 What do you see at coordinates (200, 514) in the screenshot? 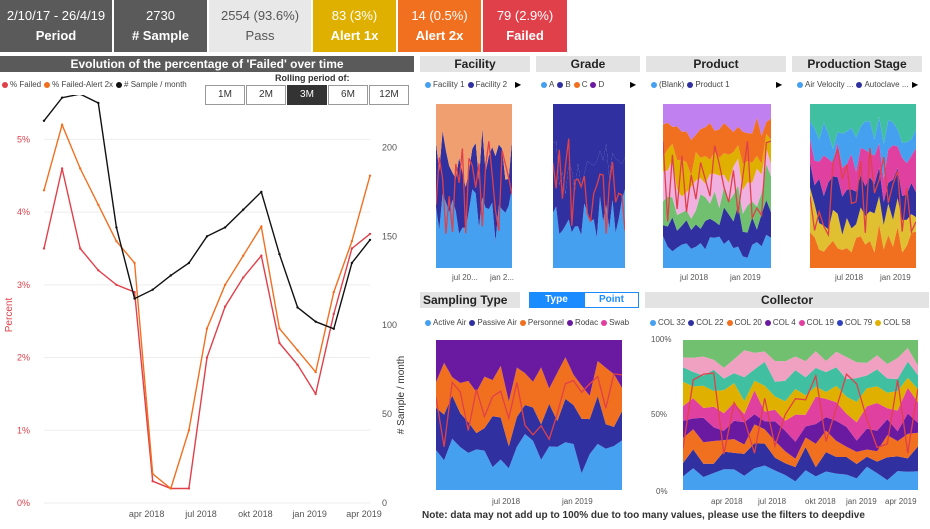
I see `x-tick: jul 2018` at bounding box center [200, 514].